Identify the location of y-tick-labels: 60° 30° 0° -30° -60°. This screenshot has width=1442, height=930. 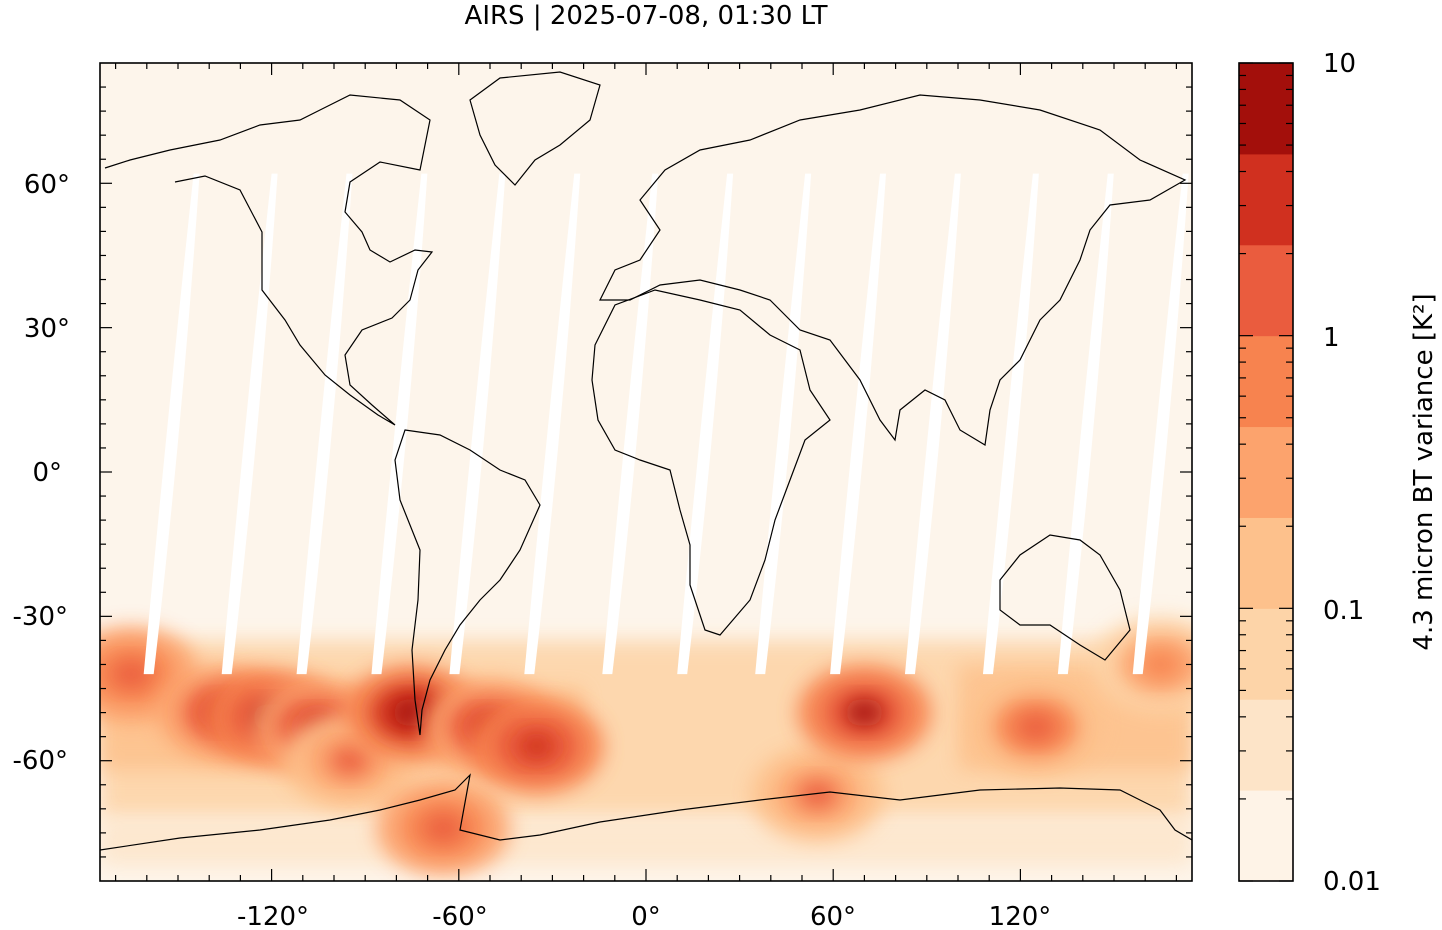
(41, 473).